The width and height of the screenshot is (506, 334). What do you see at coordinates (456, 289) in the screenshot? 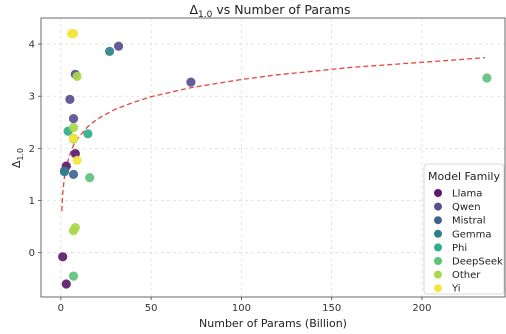
I see `legend-label-yi: Yi` at bounding box center [456, 289].